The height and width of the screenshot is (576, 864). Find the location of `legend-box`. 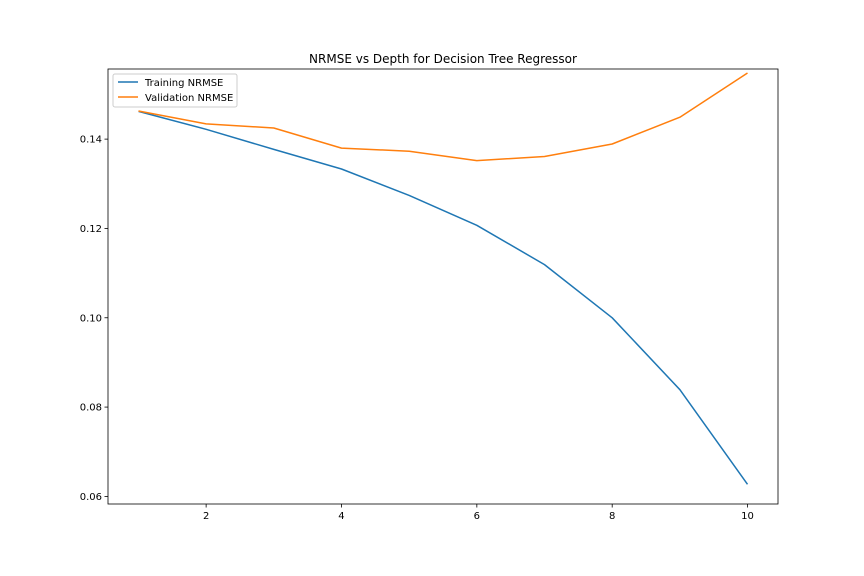

legend-box is located at coordinates (175, 90).